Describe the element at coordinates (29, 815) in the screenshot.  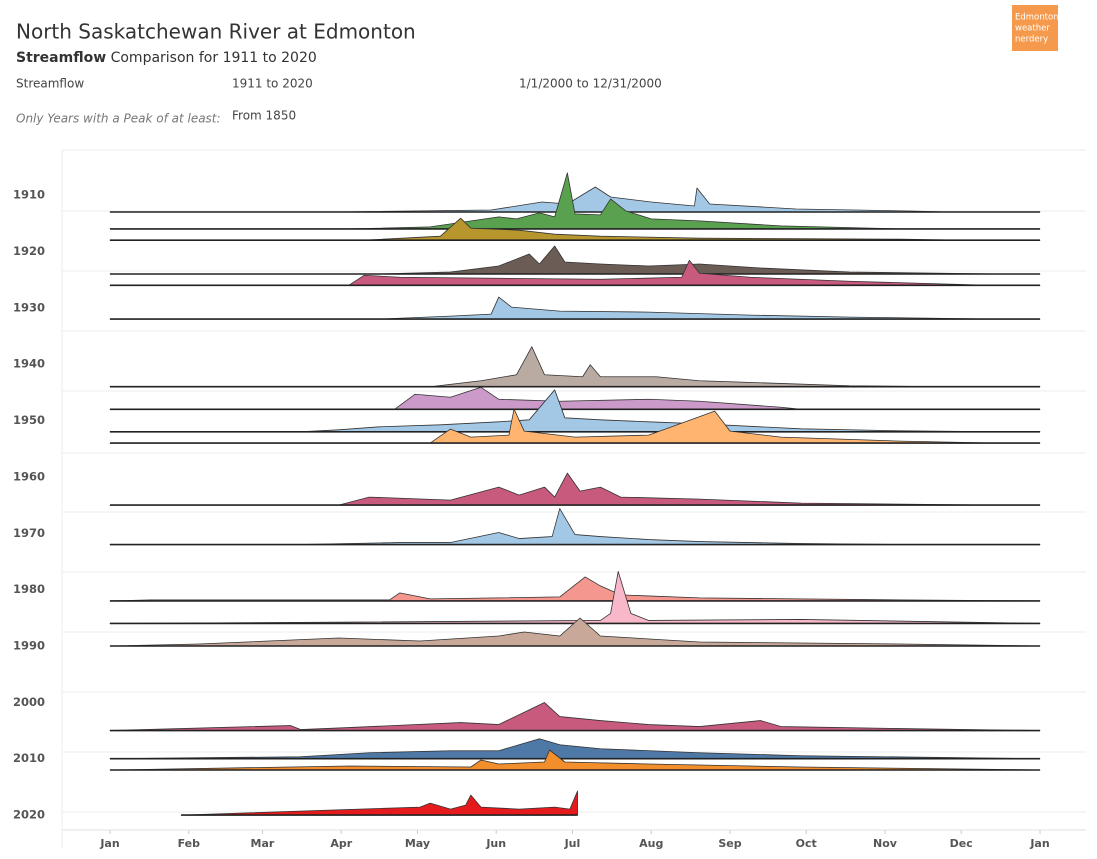
I see `y-tick-label: 2020` at that location.